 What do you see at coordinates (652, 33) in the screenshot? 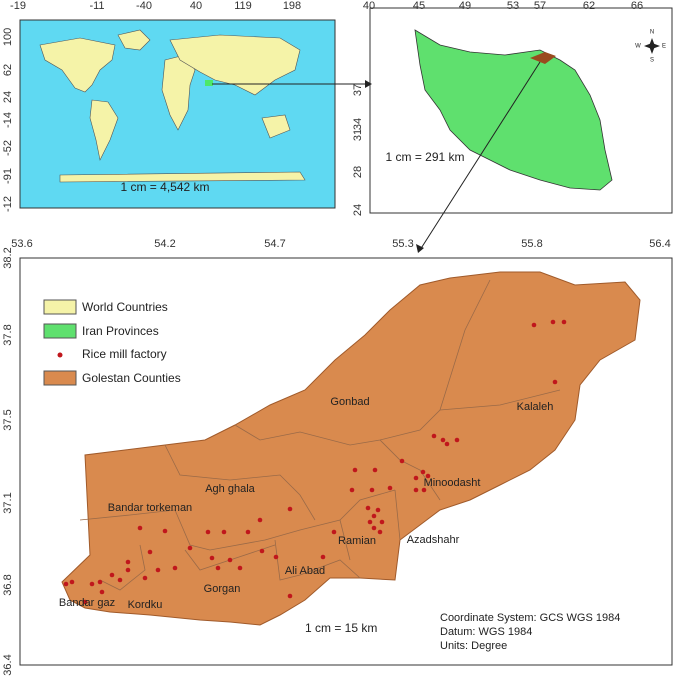
I see `compass-n: N` at bounding box center [652, 33].